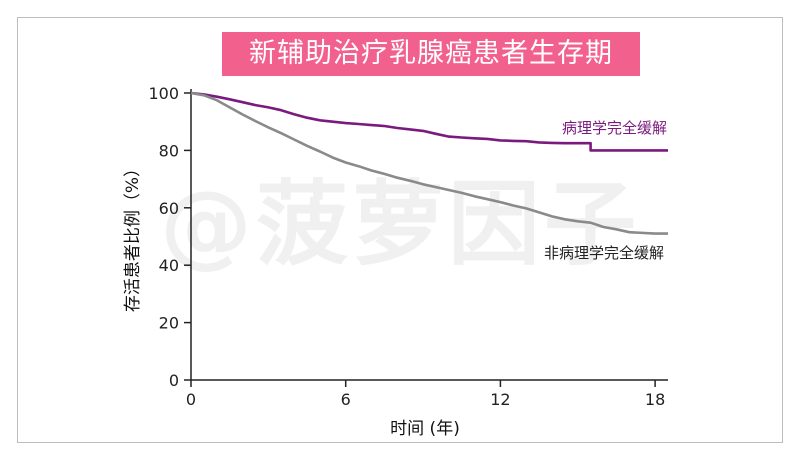 The image size is (800, 460). I want to click on x-axis-label: 时间 (年), so click(425, 429).